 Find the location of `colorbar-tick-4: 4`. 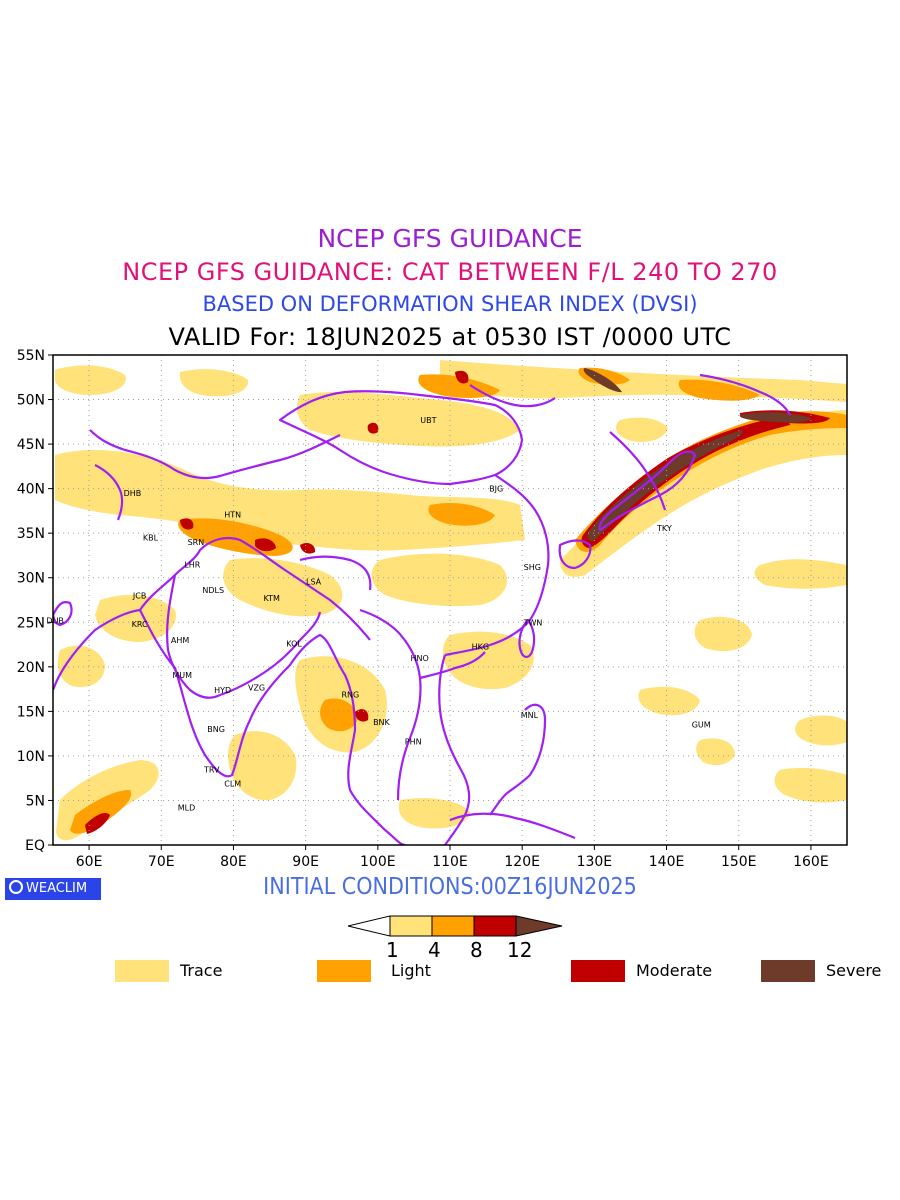

colorbar-tick-4: 4 is located at coordinates (434, 950).